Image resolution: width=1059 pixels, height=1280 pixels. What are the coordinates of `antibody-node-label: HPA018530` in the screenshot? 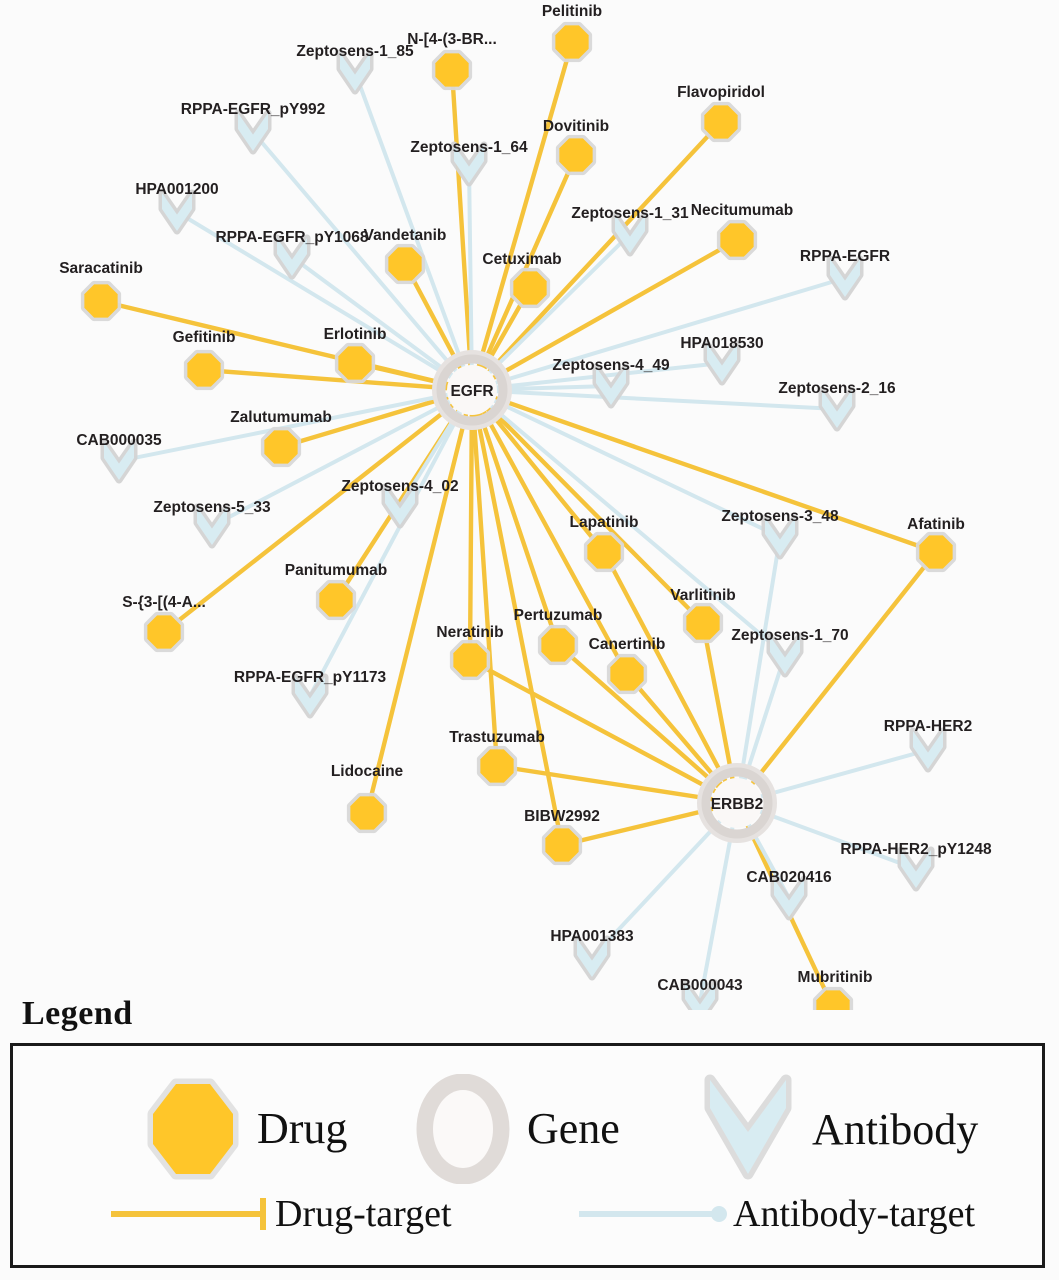 It's located at (721, 343).